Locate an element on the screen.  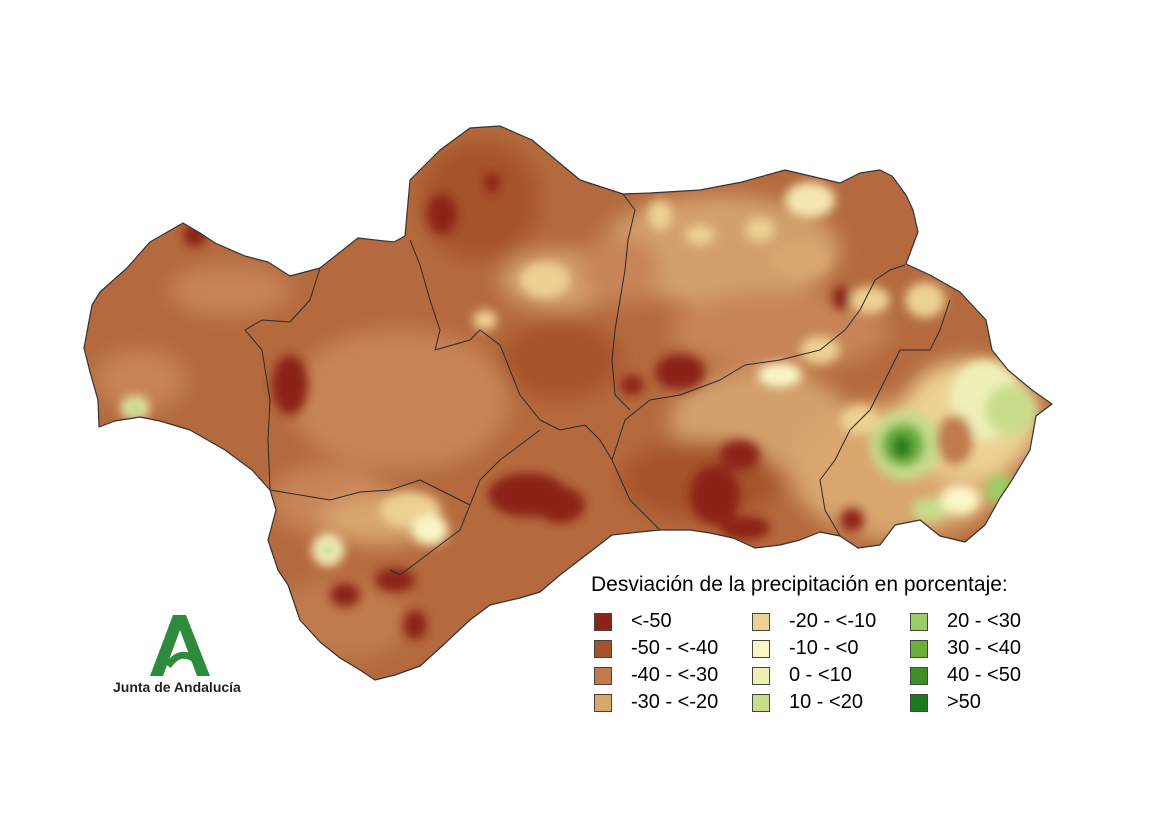
legend-label: 40 - <50 is located at coordinates (984, 675).